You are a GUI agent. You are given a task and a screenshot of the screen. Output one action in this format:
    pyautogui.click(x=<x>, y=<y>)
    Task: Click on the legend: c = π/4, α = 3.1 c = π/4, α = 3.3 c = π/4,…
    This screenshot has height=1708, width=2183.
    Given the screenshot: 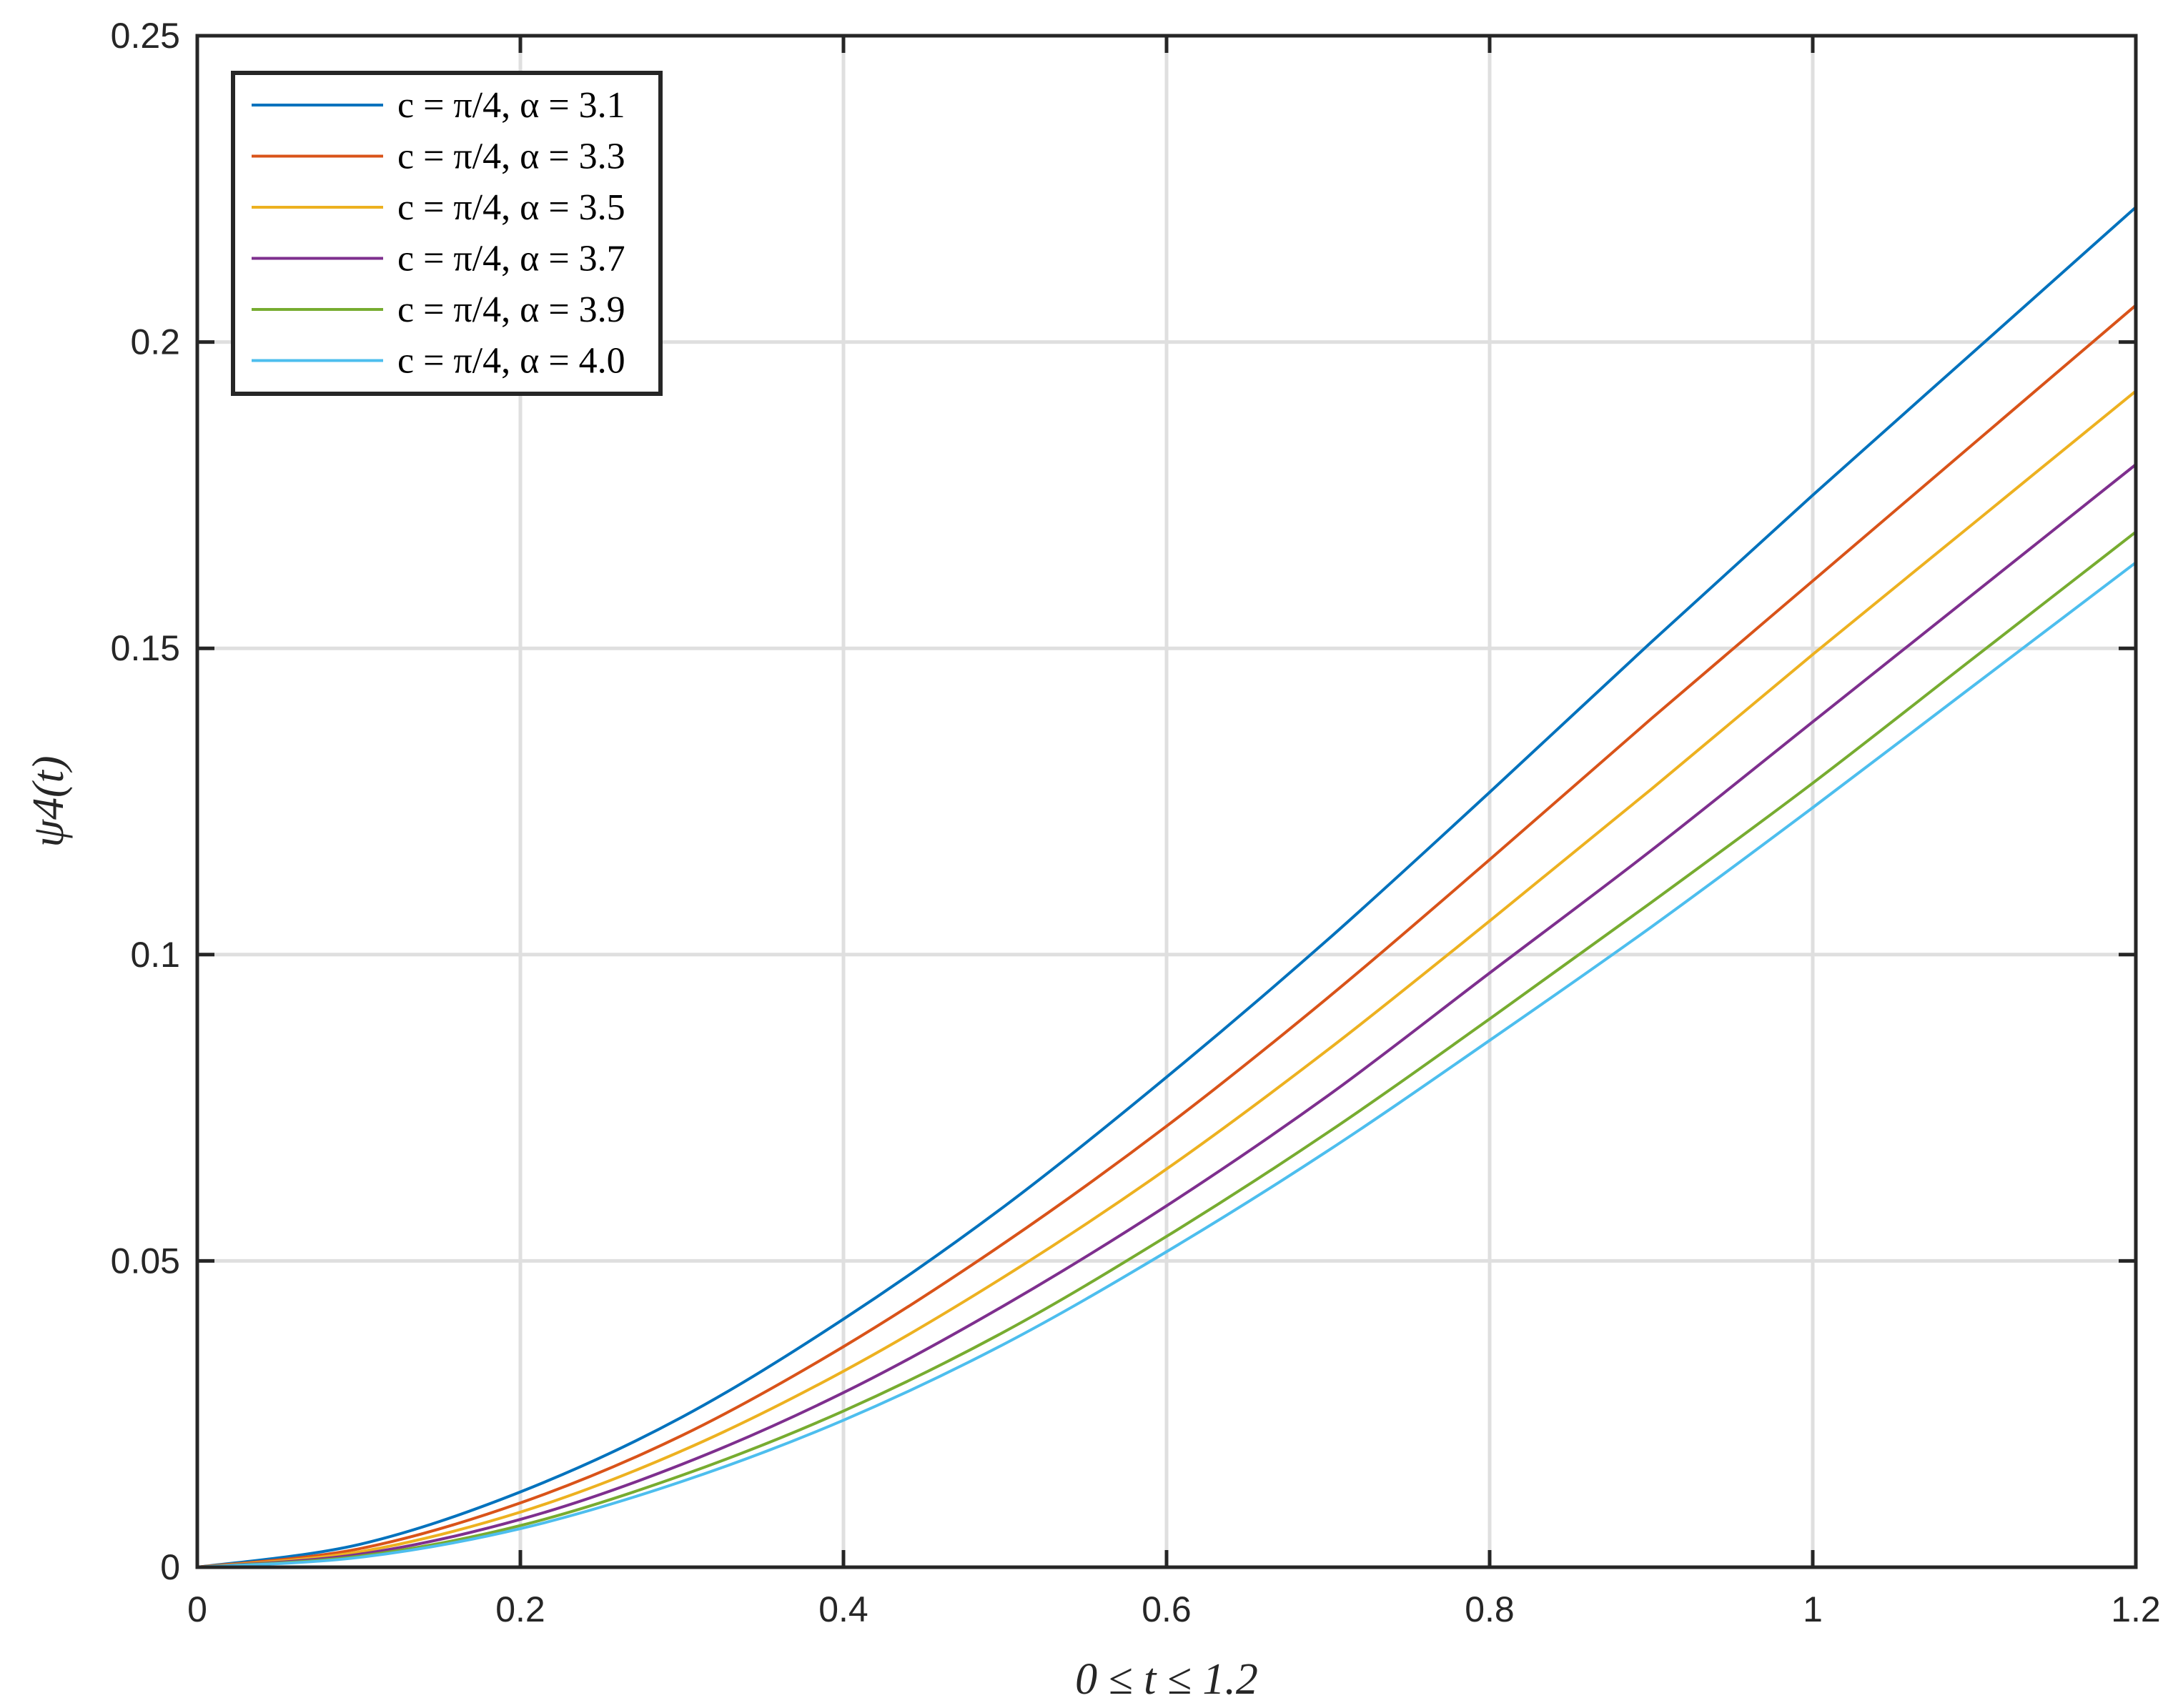 What is the action you would take?
    pyautogui.click(x=447, y=234)
    